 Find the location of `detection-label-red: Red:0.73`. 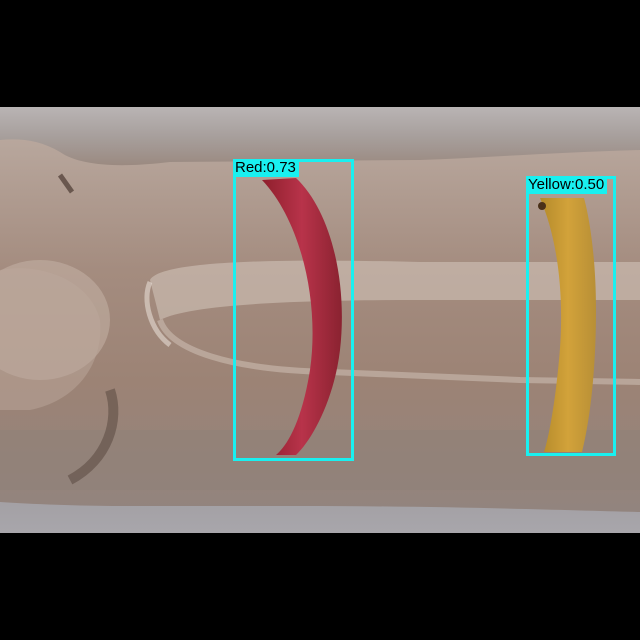

detection-label-red: Red:0.73 is located at coordinates (266, 168).